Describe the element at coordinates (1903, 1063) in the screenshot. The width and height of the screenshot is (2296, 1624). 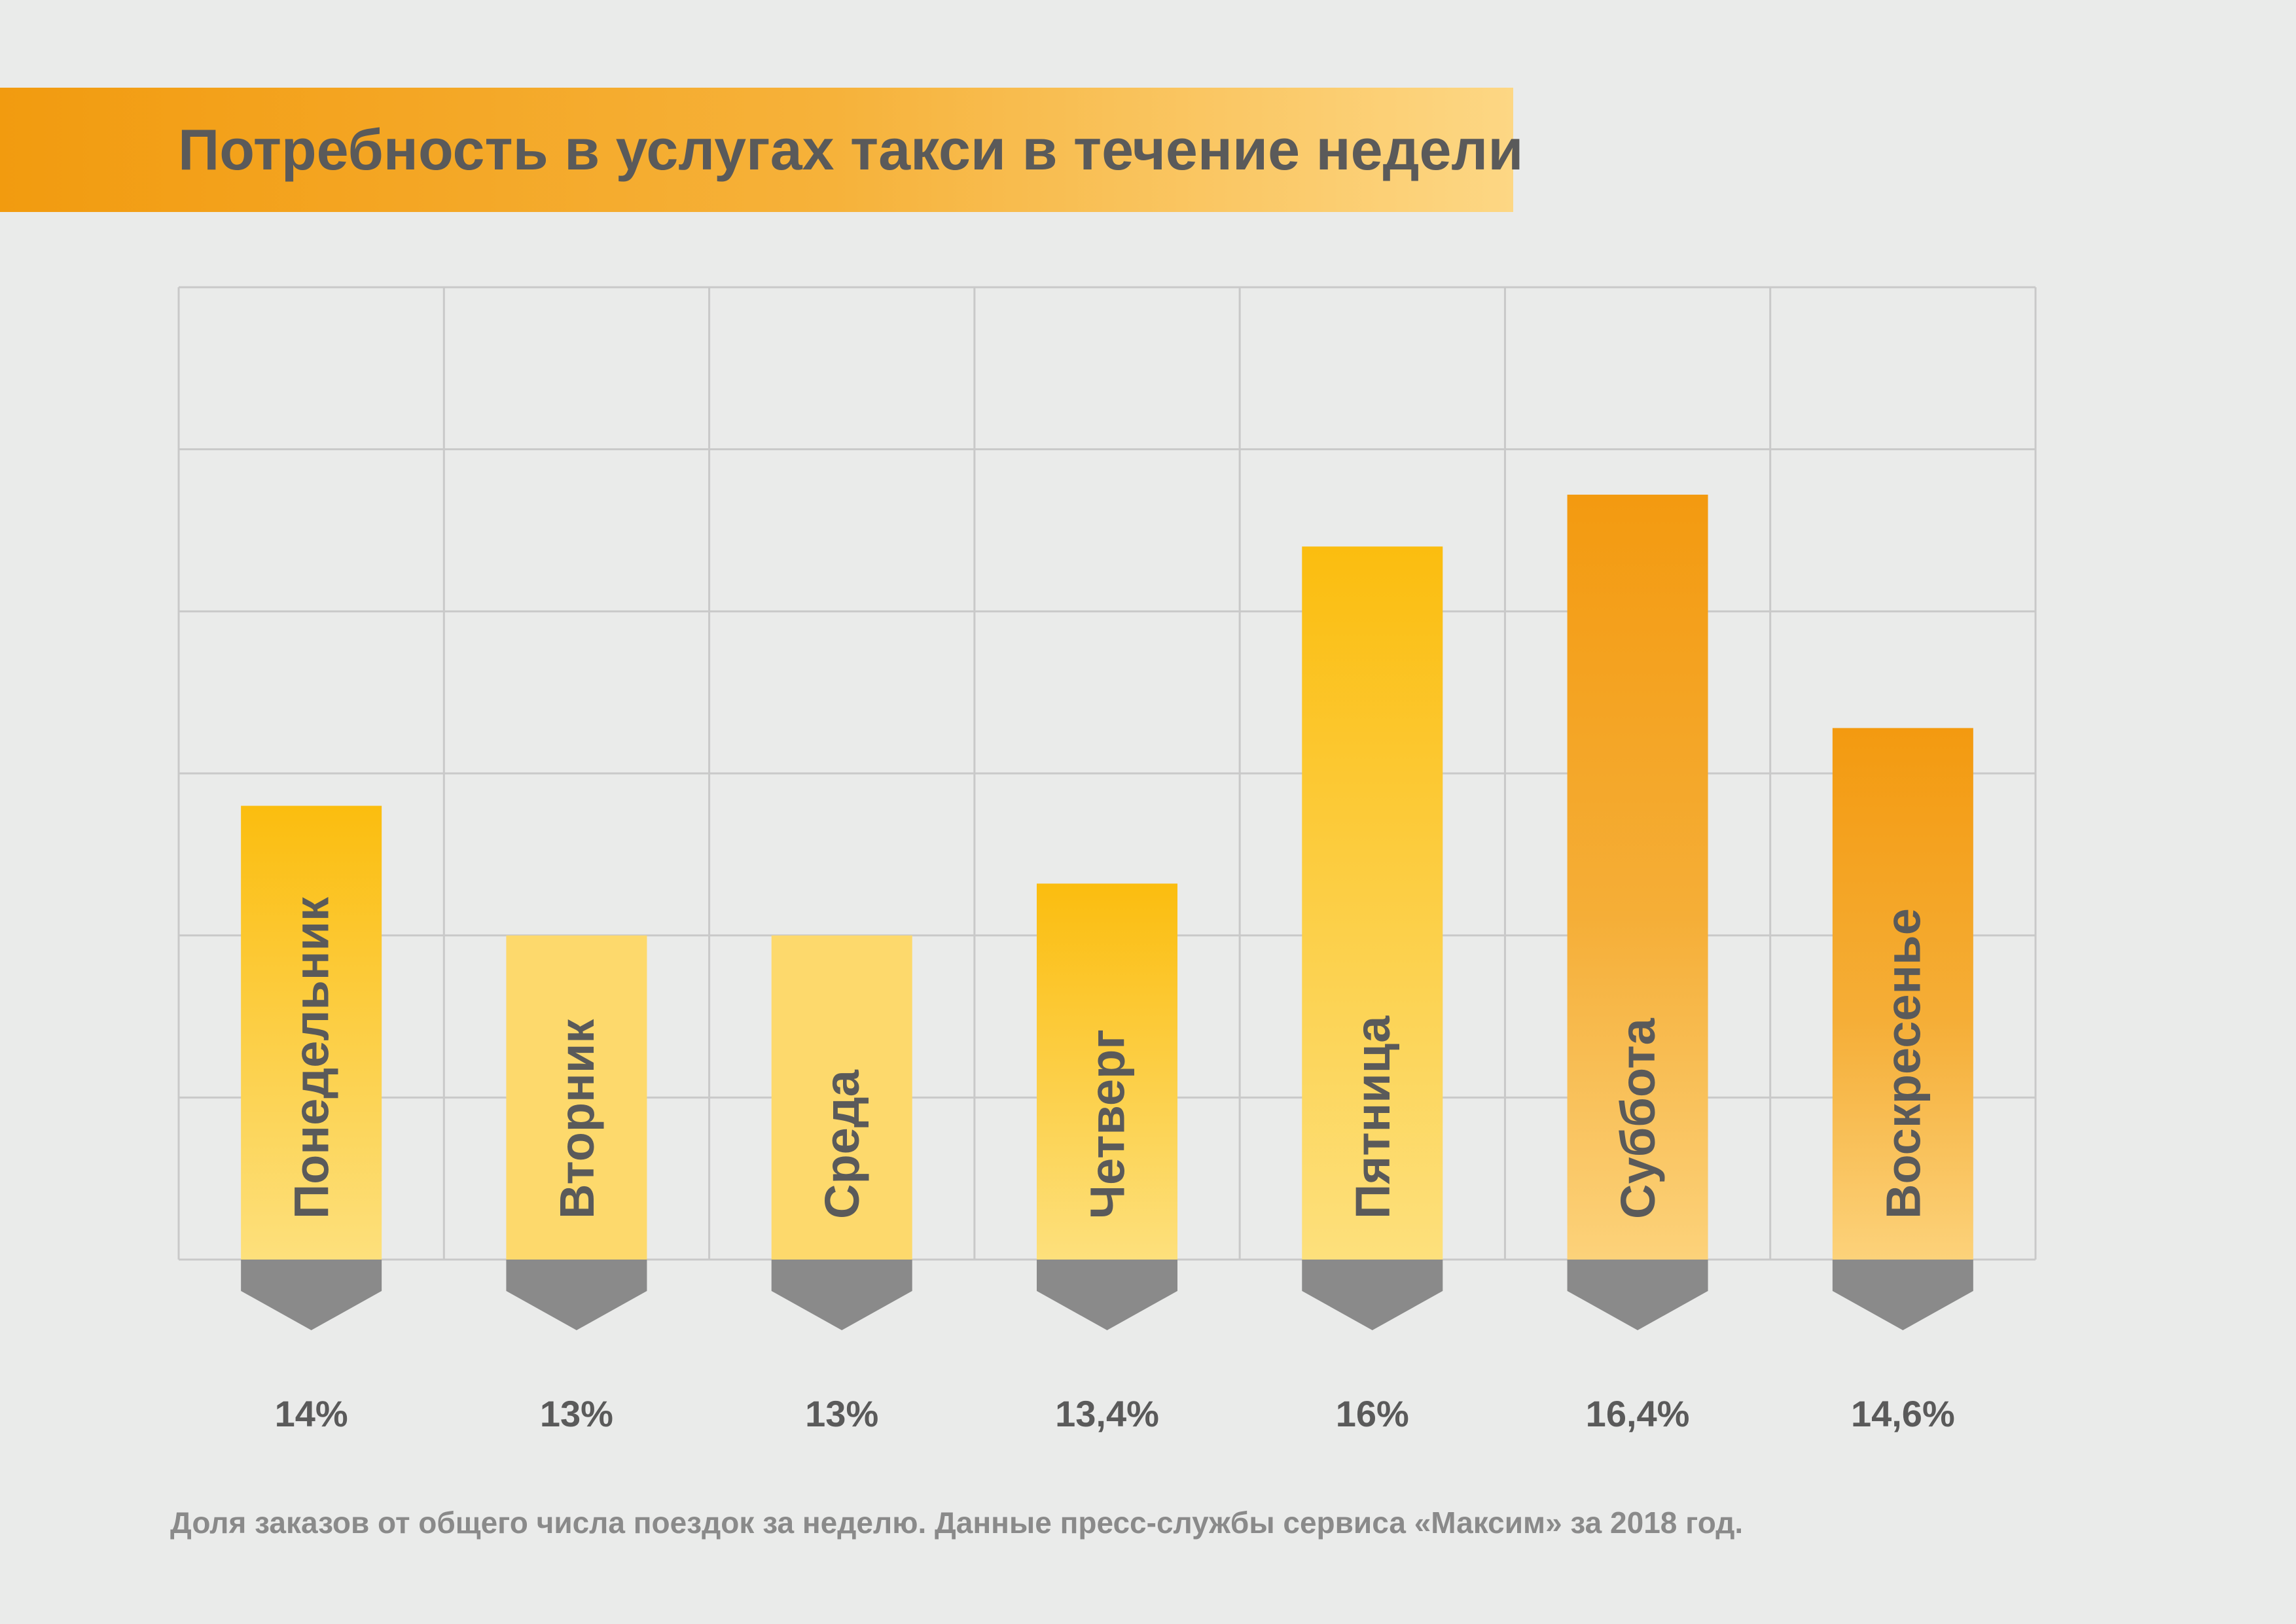
I see `category-label: Воскресенье` at that location.